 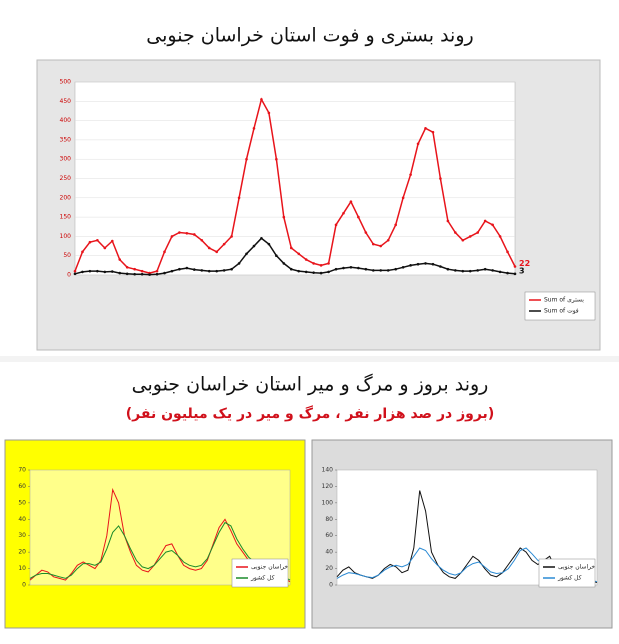 I want to click on y-tick-label: 300, so click(x=66, y=159).